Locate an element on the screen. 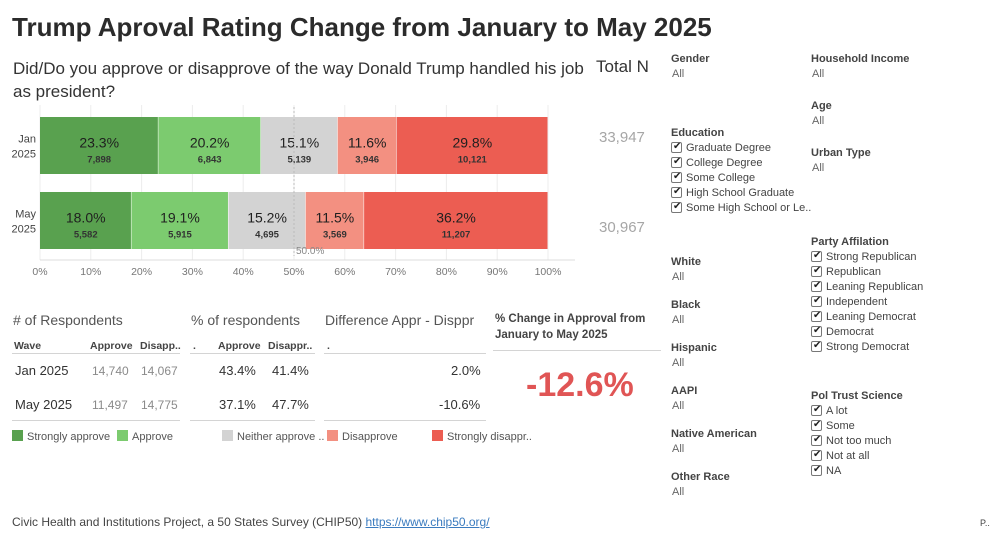  bar-value-label: 15.2% is located at coordinates (267, 218).